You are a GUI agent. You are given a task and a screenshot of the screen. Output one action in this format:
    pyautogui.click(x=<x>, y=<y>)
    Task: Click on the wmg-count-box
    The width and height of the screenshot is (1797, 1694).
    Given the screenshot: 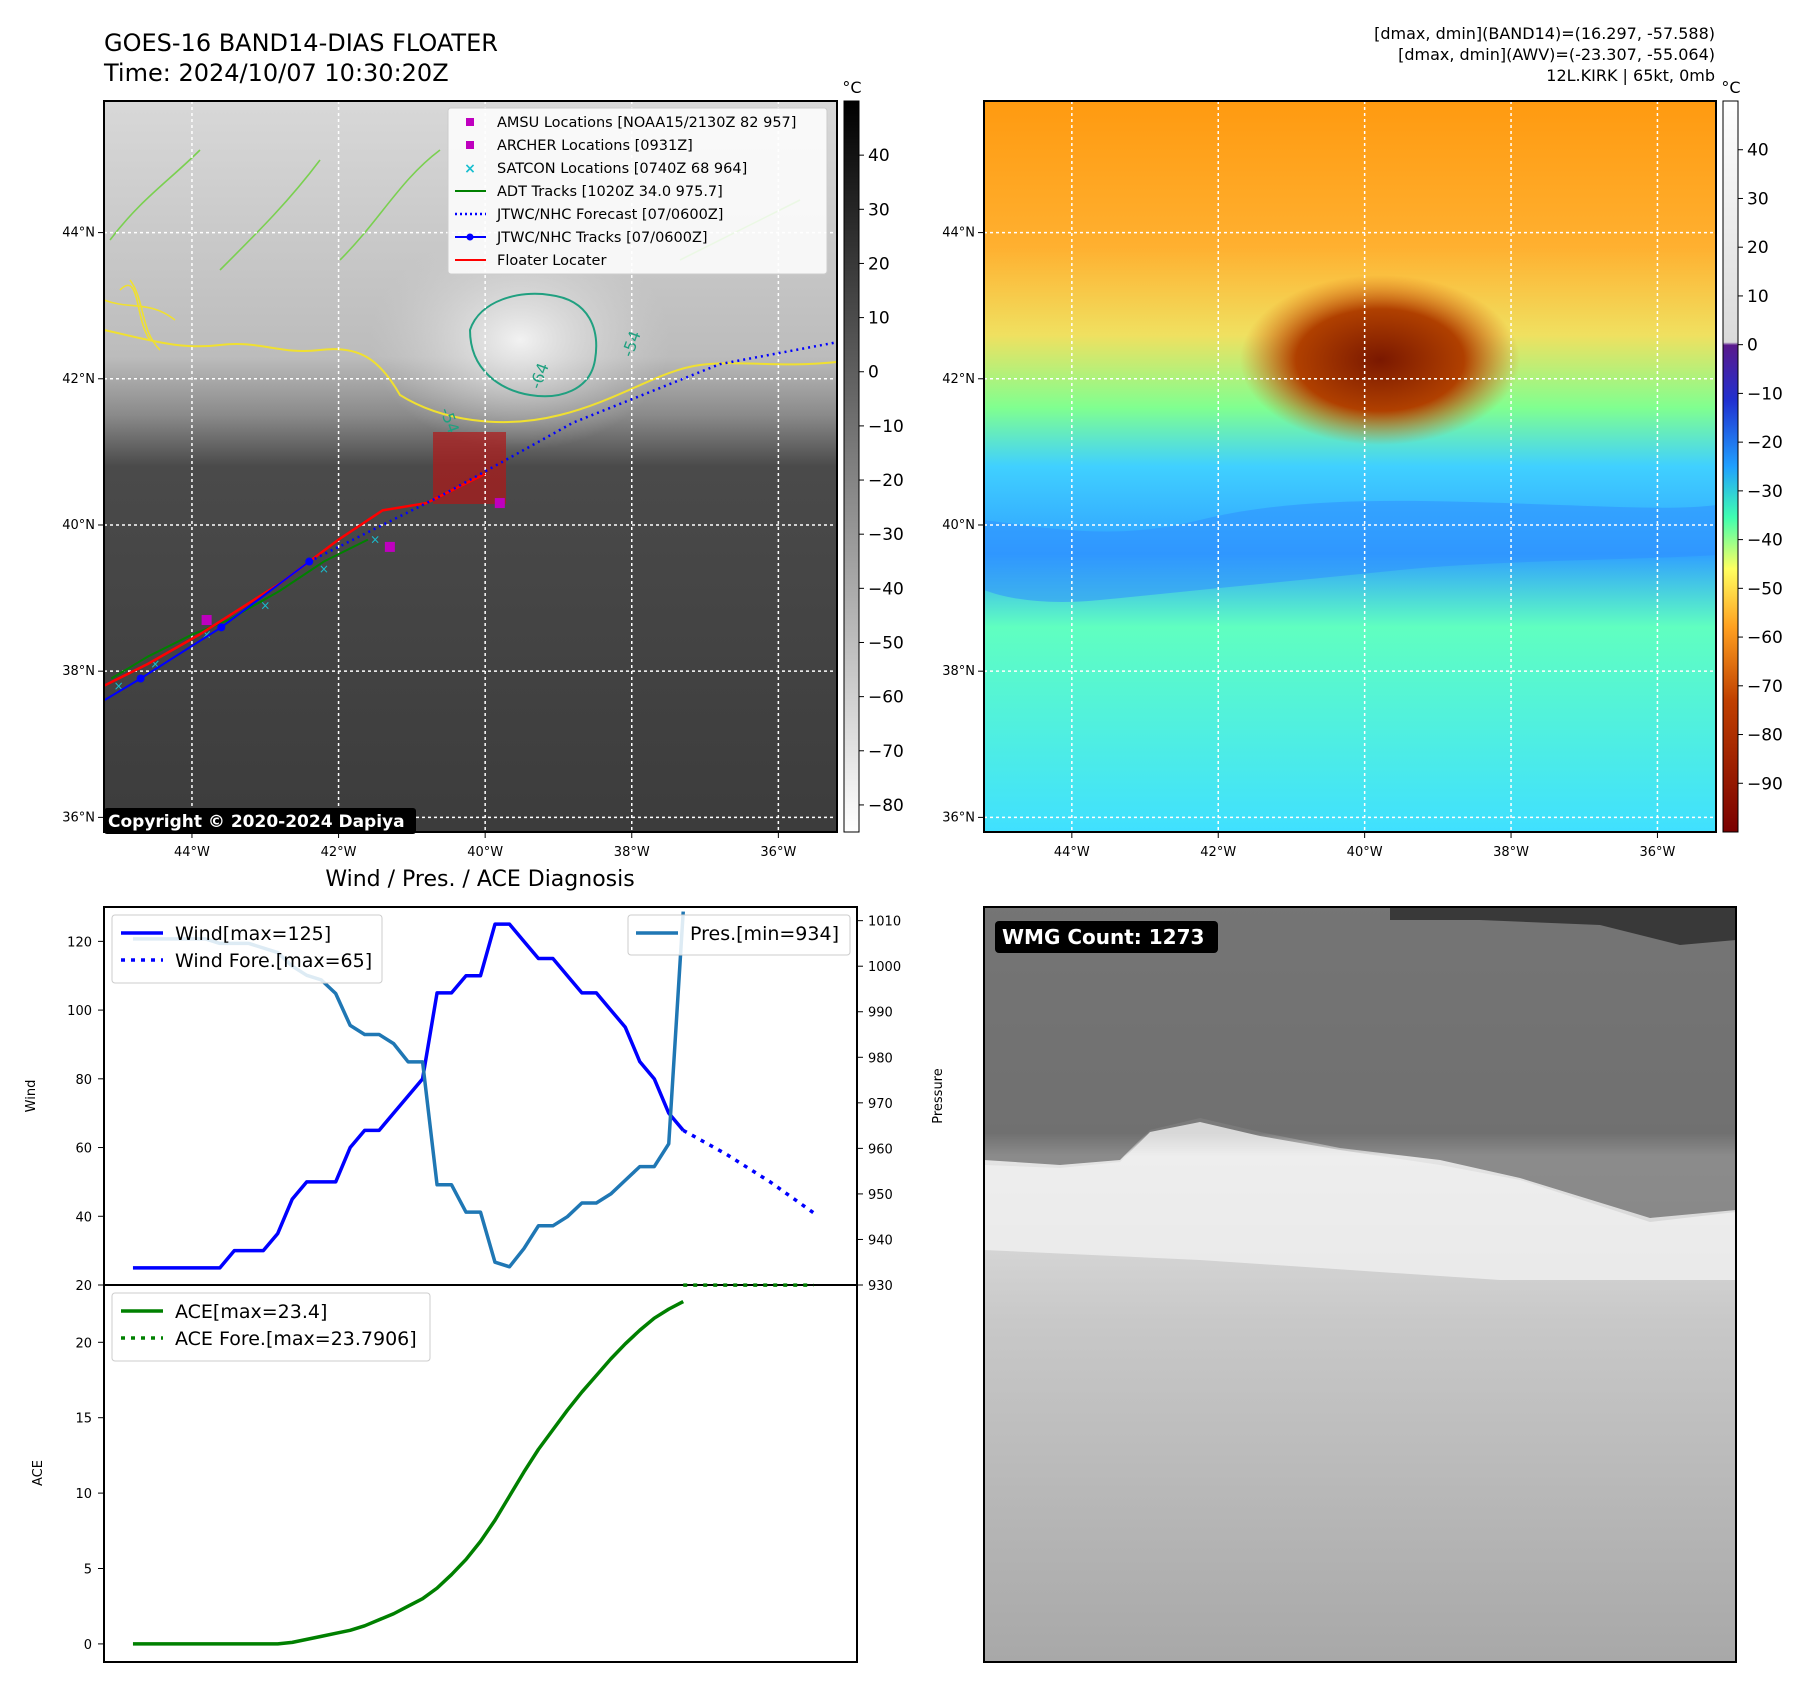 What is the action you would take?
    pyautogui.click(x=1106, y=937)
    